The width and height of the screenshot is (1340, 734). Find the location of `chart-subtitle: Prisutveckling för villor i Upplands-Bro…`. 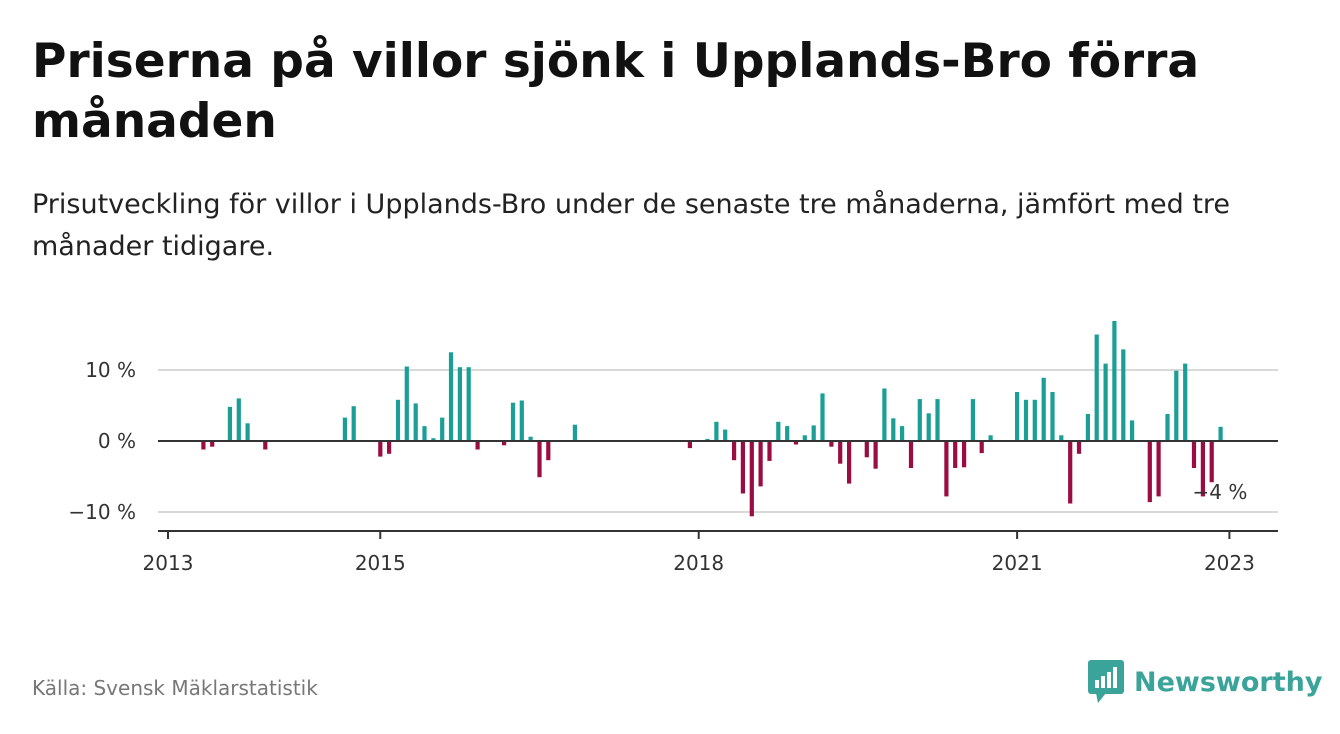

chart-subtitle: Prisutveckling för villor i Upplands-Bro… is located at coordinates (631, 225).